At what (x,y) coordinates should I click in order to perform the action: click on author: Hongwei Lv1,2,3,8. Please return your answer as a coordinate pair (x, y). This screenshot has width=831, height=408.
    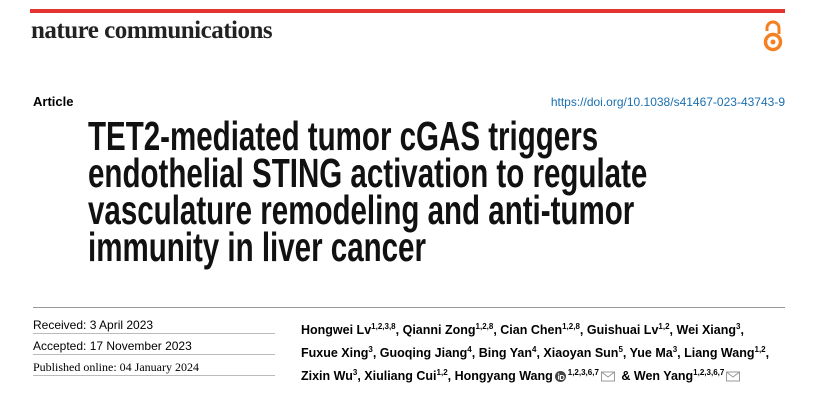
    Looking at the image, I should click on (348, 329).